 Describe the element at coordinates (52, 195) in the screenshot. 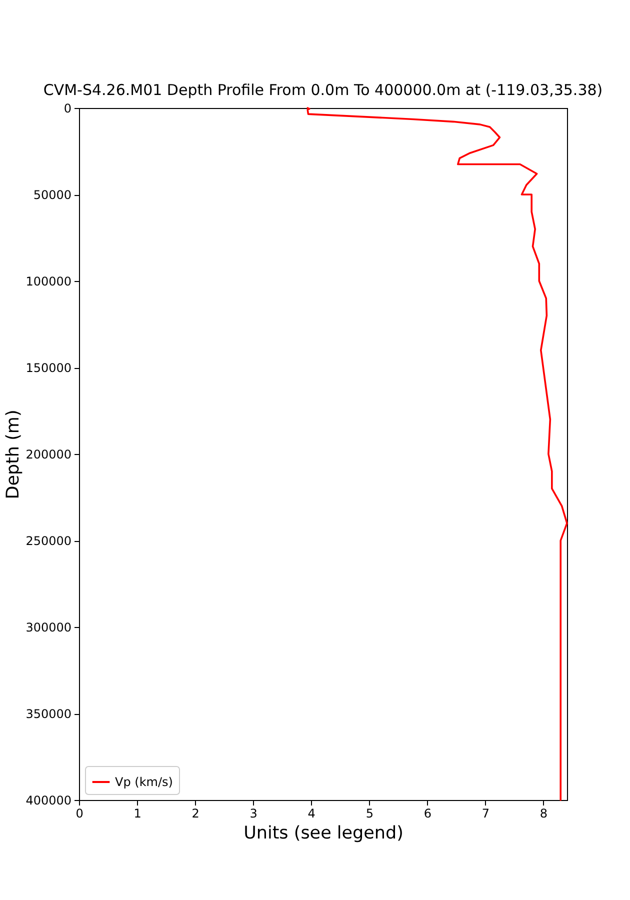

I see `y-tick-label: 50000` at that location.